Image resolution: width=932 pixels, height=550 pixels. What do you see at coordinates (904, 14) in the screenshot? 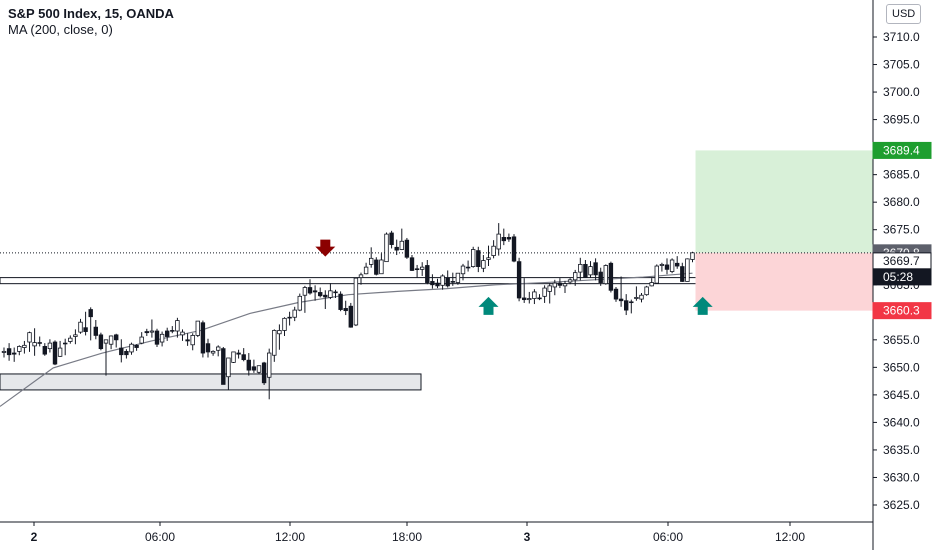
I see `currency-button: USD` at bounding box center [904, 14].